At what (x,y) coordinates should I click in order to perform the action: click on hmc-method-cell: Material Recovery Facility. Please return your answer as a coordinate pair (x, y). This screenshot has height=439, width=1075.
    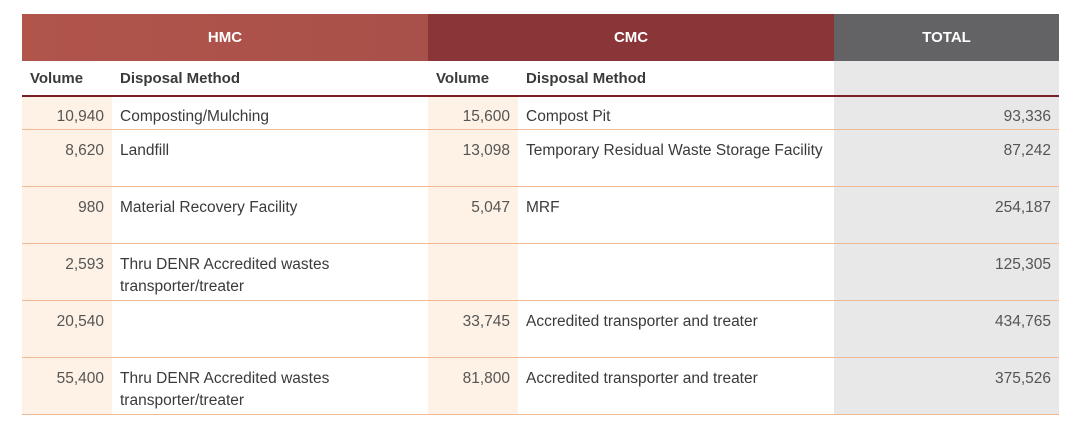
    Looking at the image, I should click on (270, 215).